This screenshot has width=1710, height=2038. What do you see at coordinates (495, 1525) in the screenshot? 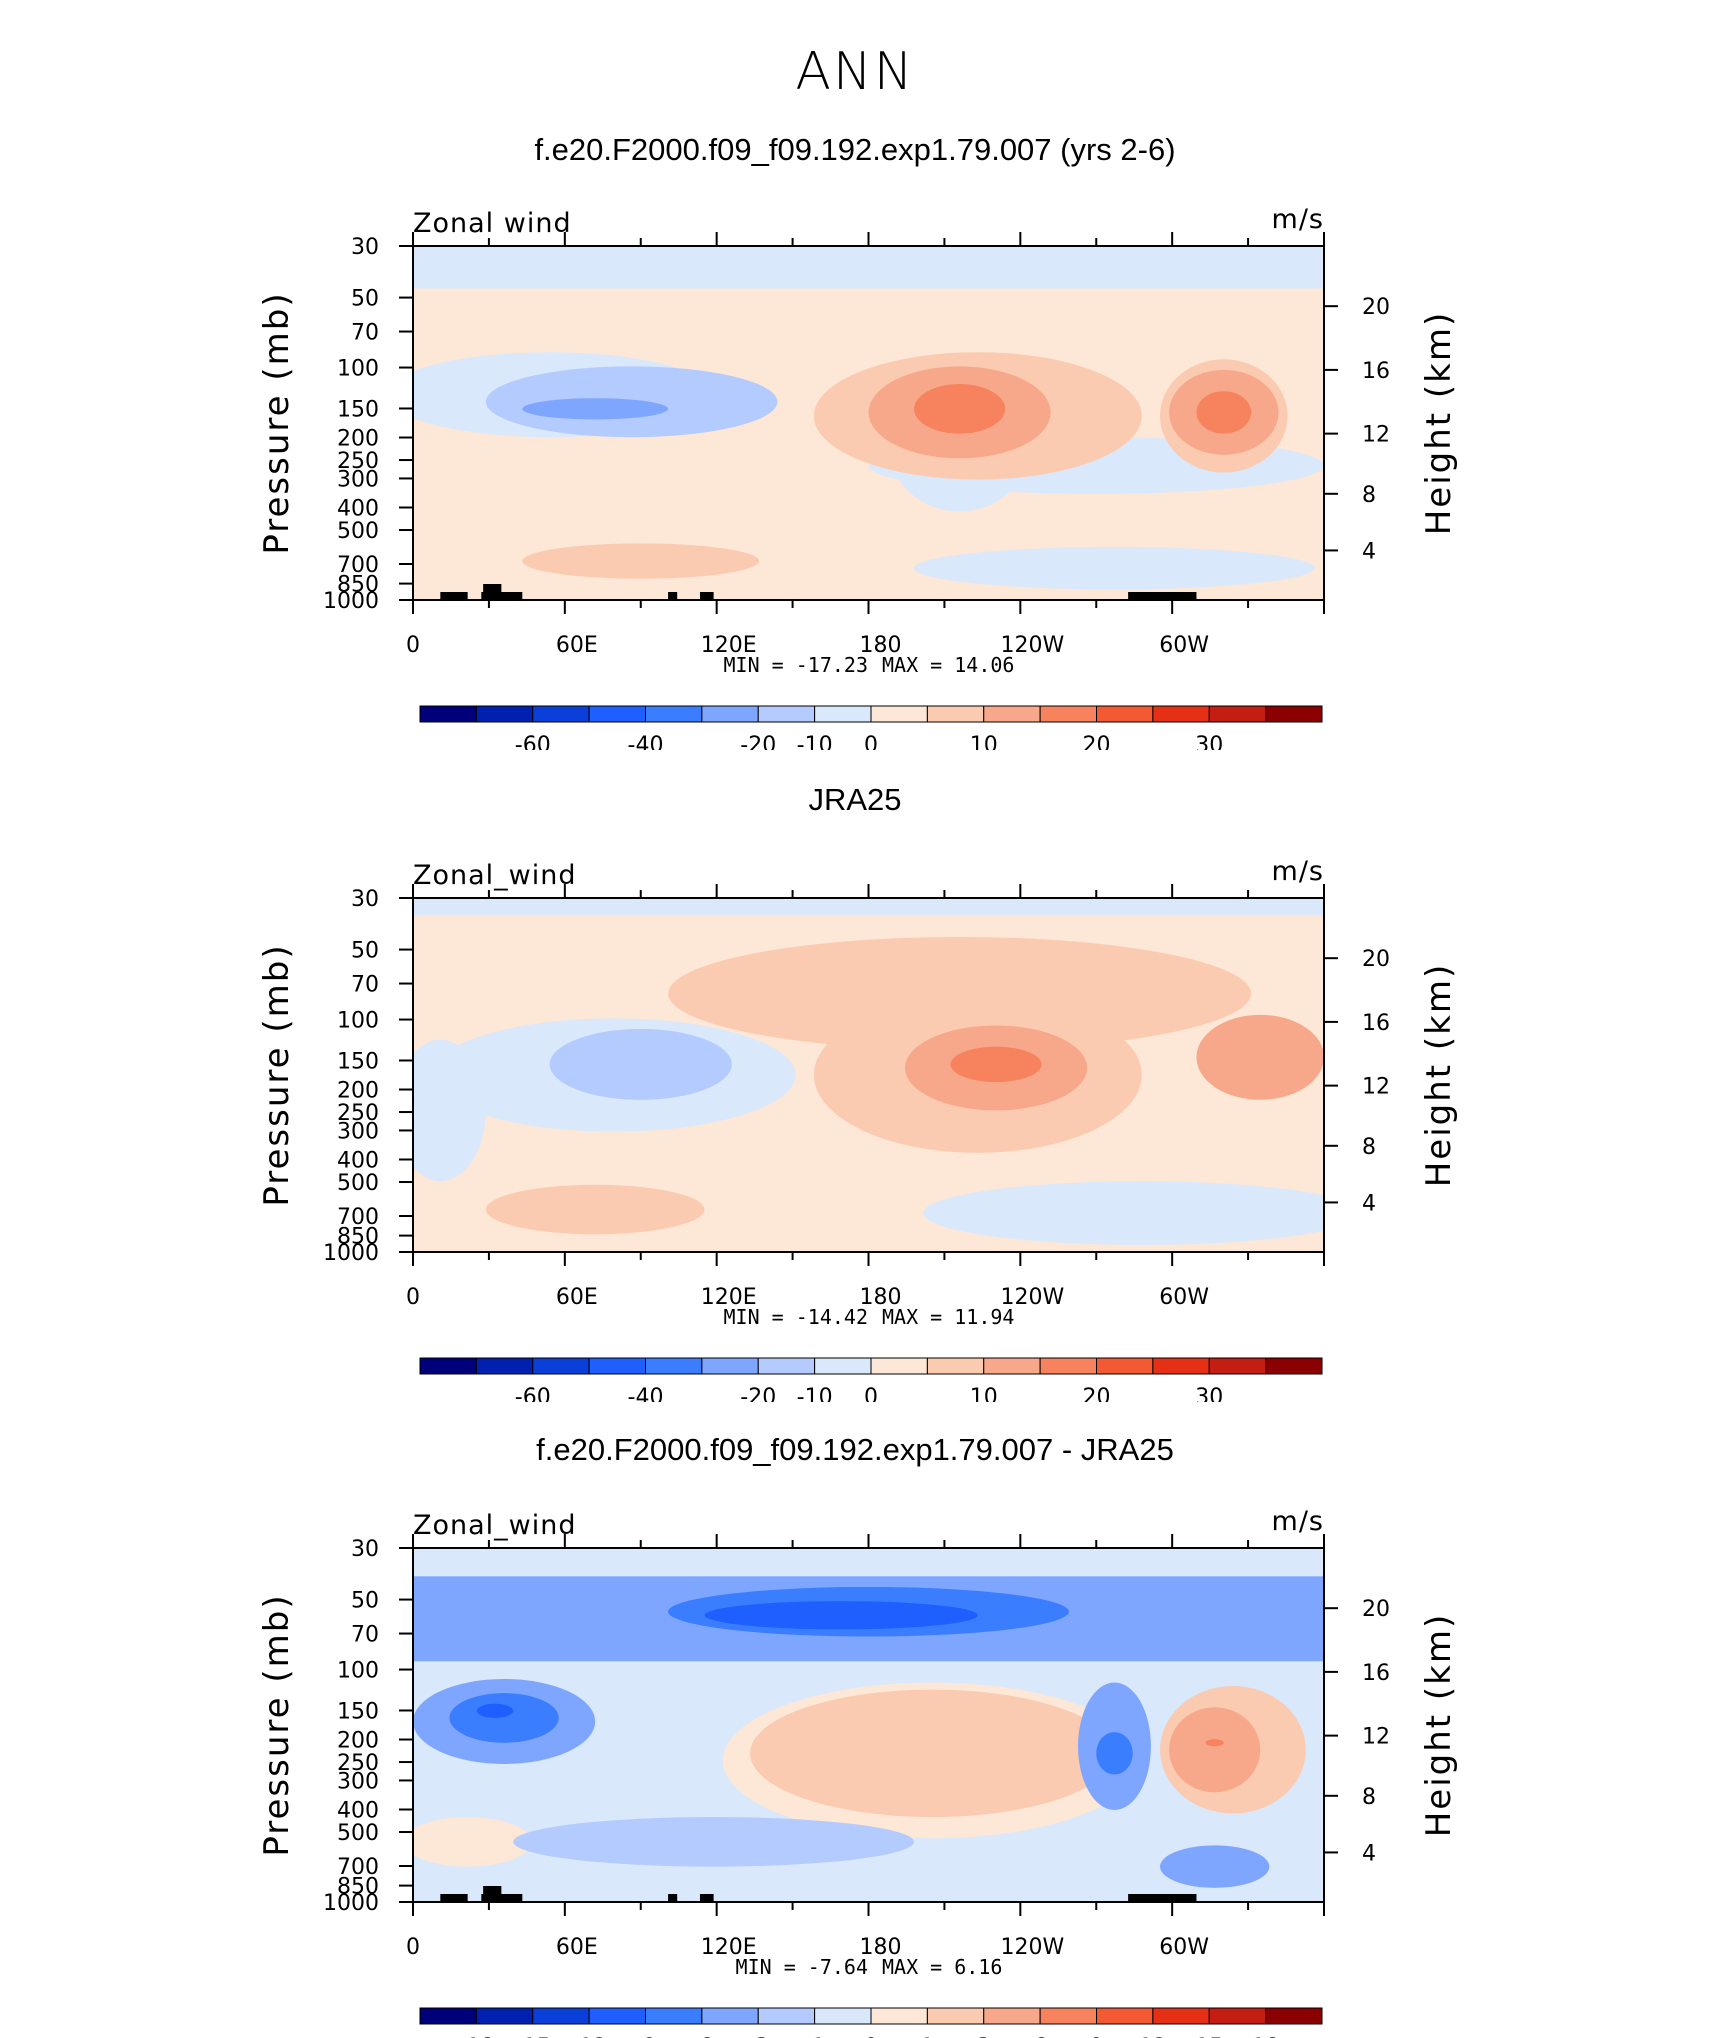
I see `field-label: Zonal_wind` at bounding box center [495, 1525].